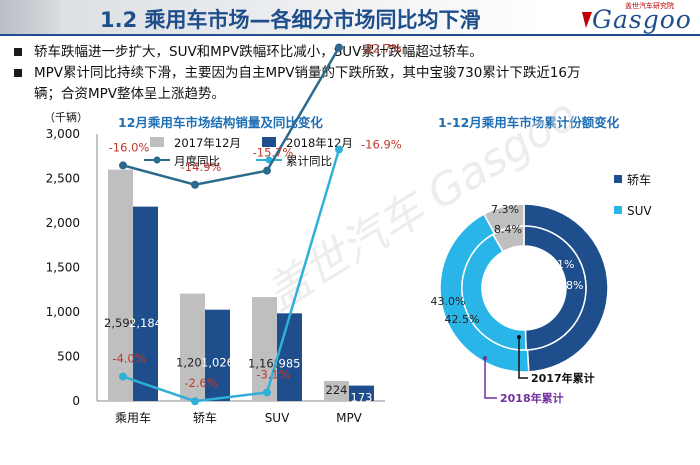  What do you see at coordinates (381, 48) in the screenshot?
I see `line-value-label: -22.7%` at bounding box center [381, 48].